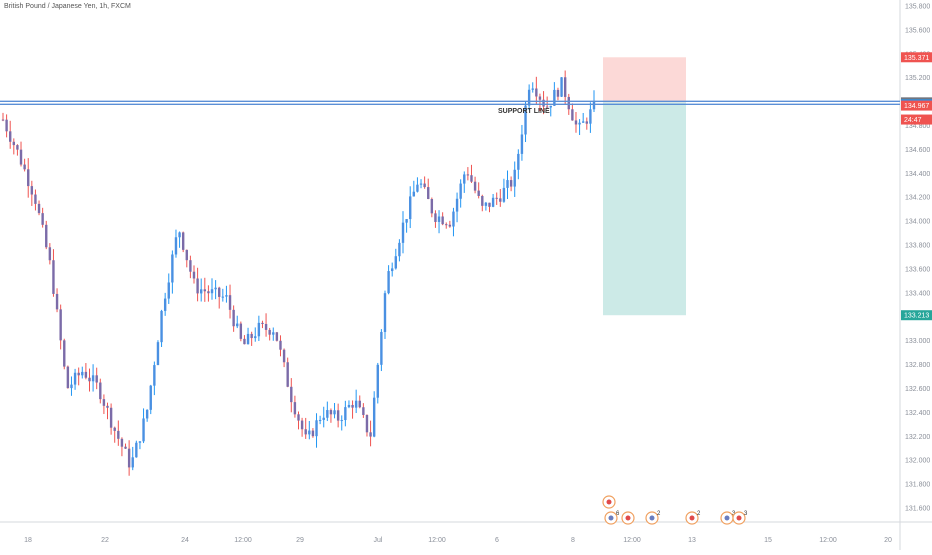 This screenshot has width=932, height=555. Describe the element at coordinates (573, 540) in the screenshot. I see `x-tick-label: 8` at that location.